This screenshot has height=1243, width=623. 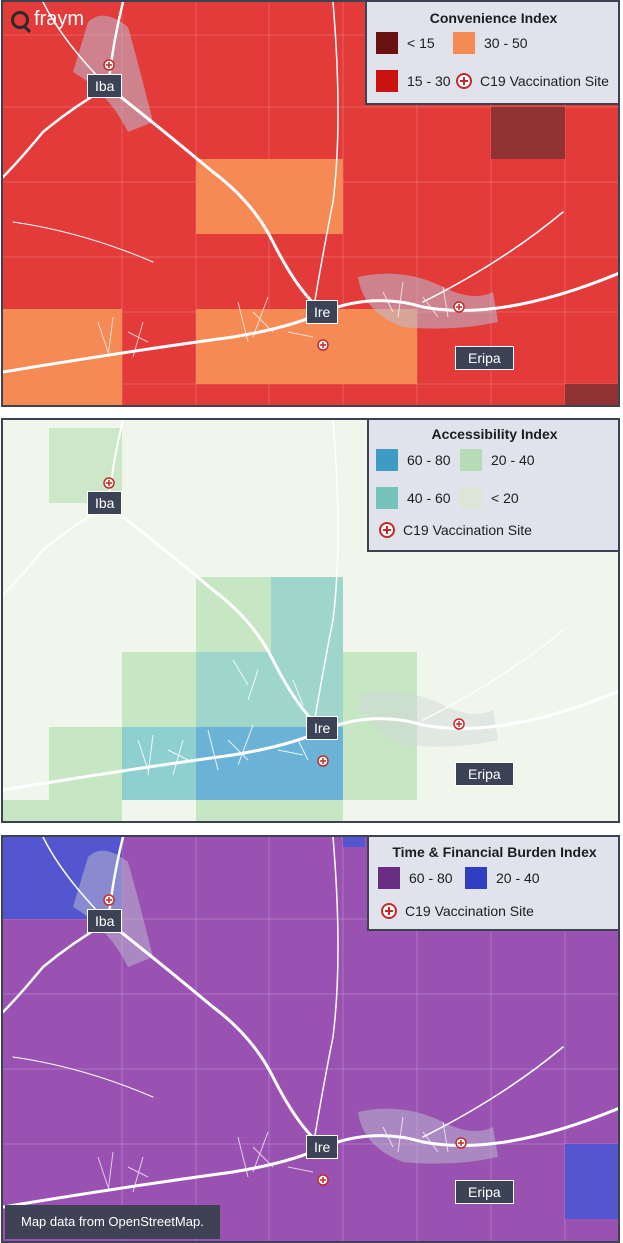 I want to click on legend-label: 15 - 30, so click(x=429, y=81).